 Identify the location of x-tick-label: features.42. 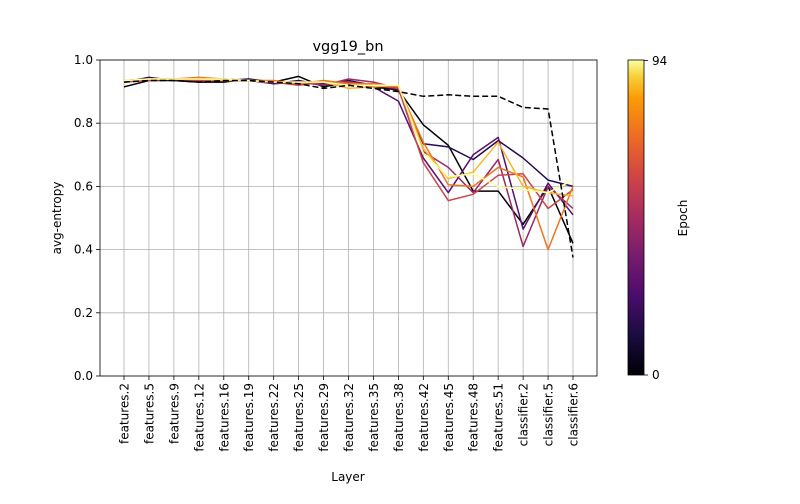
(424, 417).